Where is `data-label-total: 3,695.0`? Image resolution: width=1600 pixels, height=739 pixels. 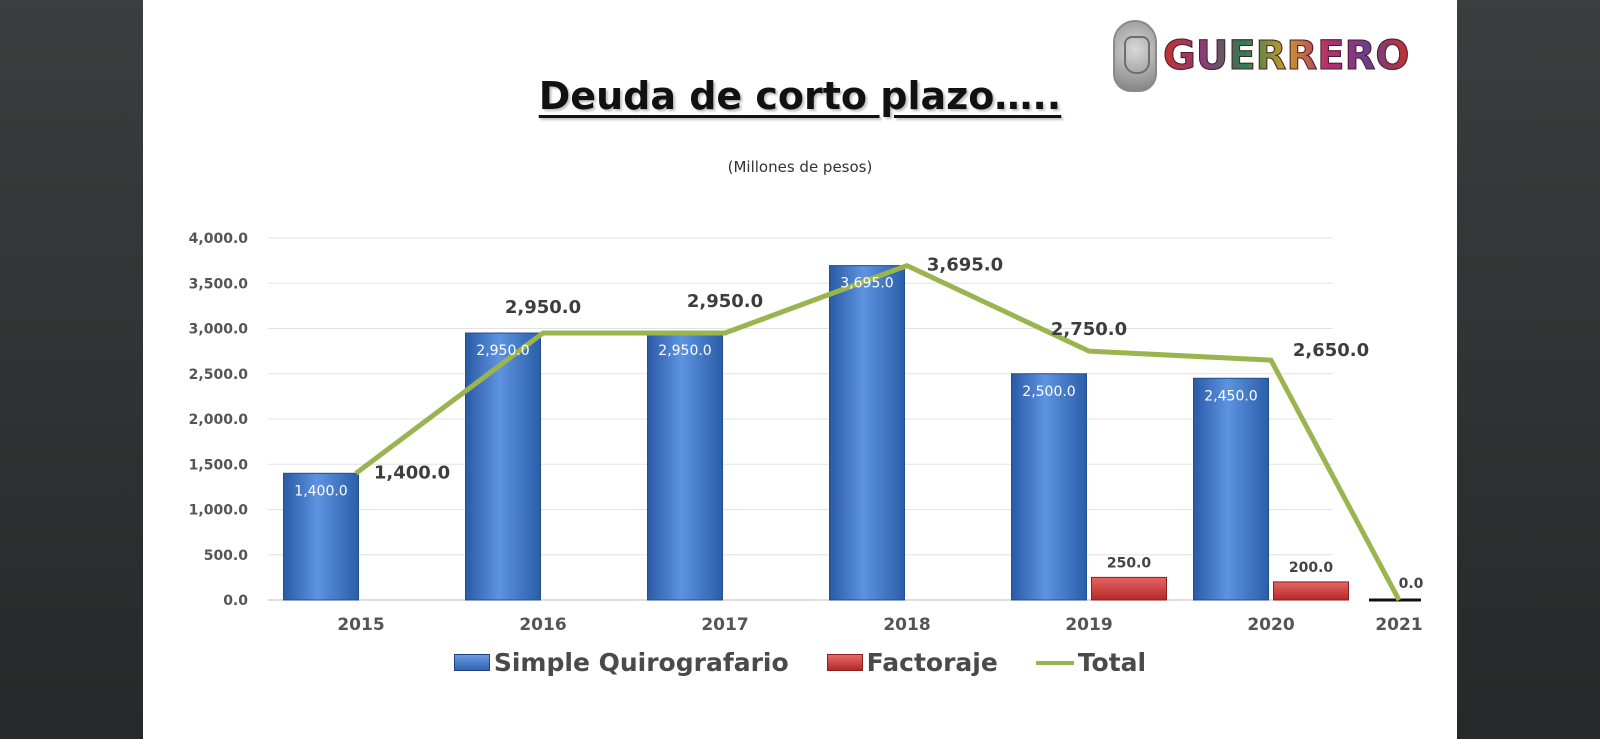 data-label-total: 3,695.0 is located at coordinates (965, 265).